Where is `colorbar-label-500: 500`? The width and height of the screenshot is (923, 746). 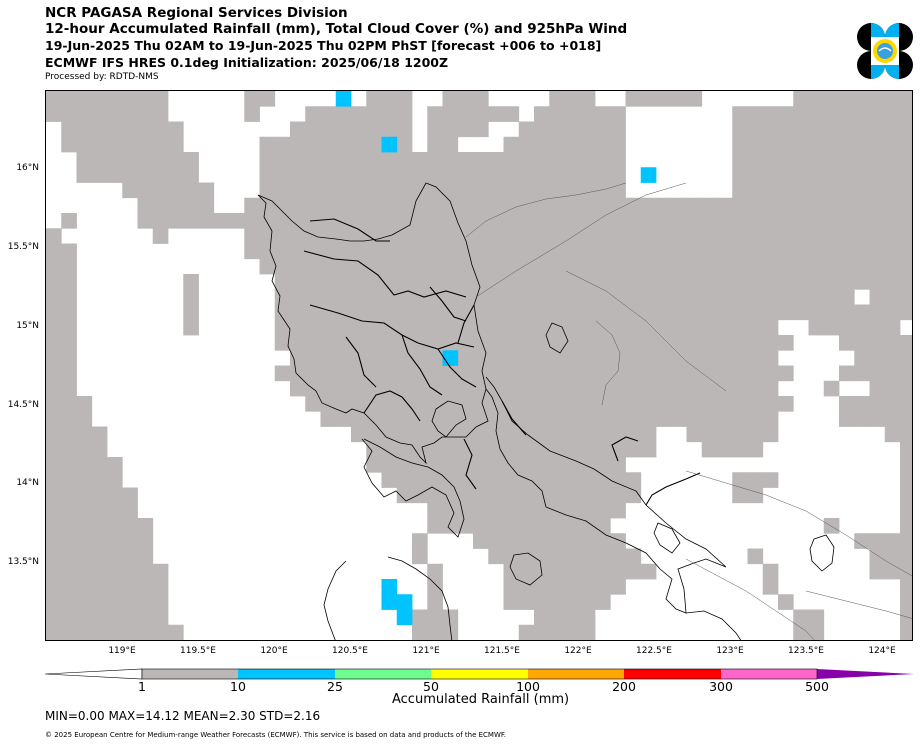 colorbar-label-500: 500 is located at coordinates (817, 686).